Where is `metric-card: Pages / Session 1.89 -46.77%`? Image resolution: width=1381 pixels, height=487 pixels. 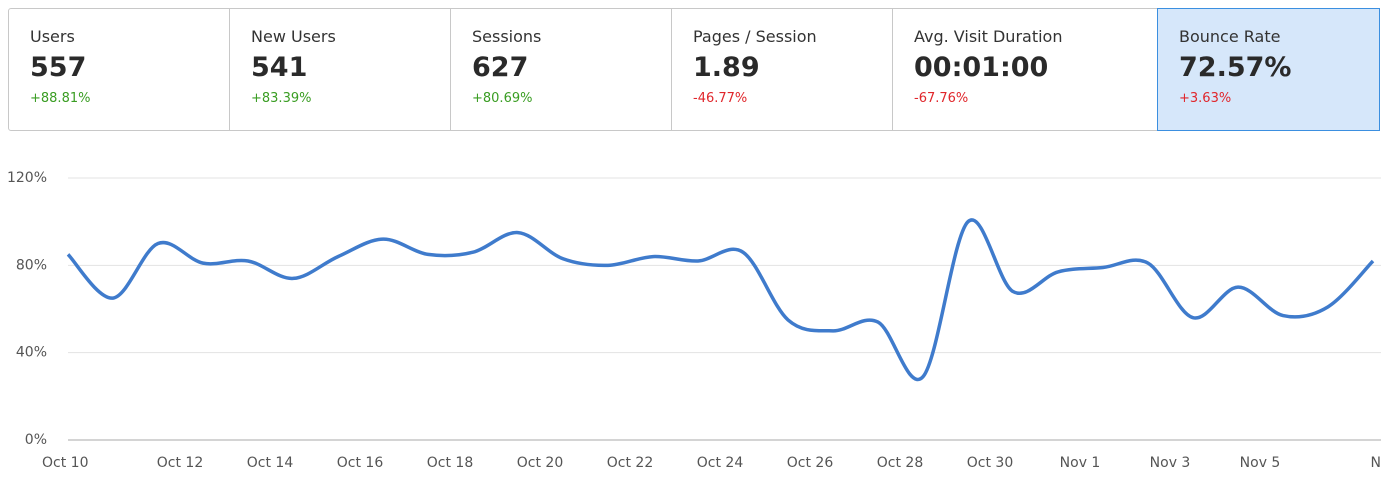 metric-card: Pages / Session 1.89 -46.77% is located at coordinates (782, 69).